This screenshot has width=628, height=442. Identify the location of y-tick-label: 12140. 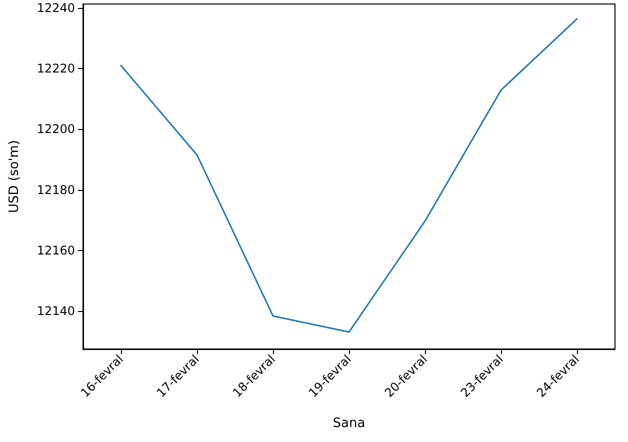
(55, 311).